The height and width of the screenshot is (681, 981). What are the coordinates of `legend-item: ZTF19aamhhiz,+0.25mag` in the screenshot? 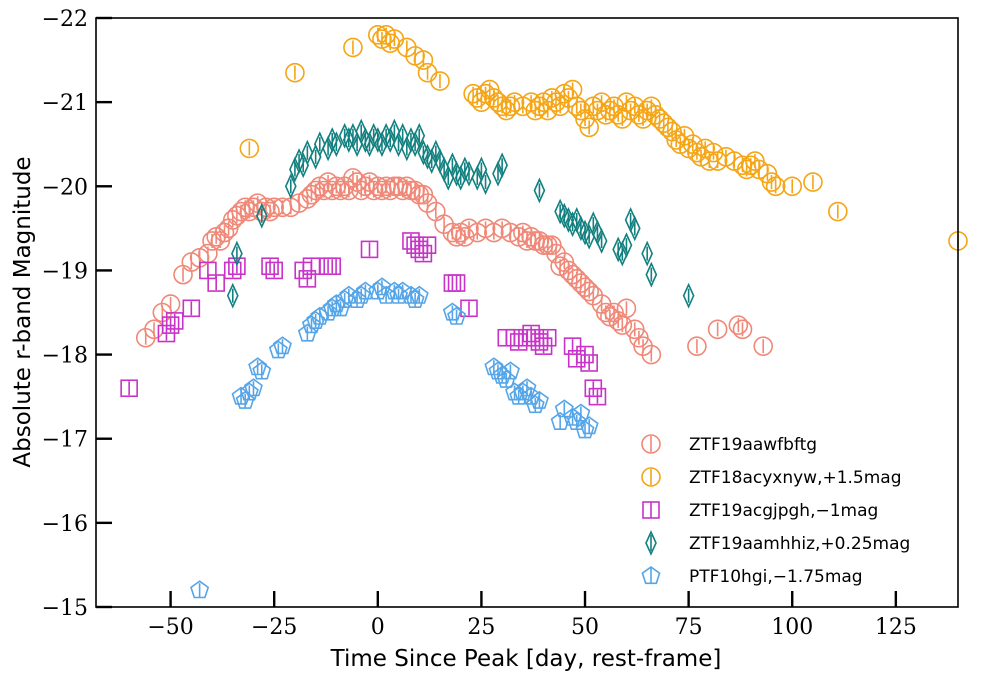 It's located at (777, 543).